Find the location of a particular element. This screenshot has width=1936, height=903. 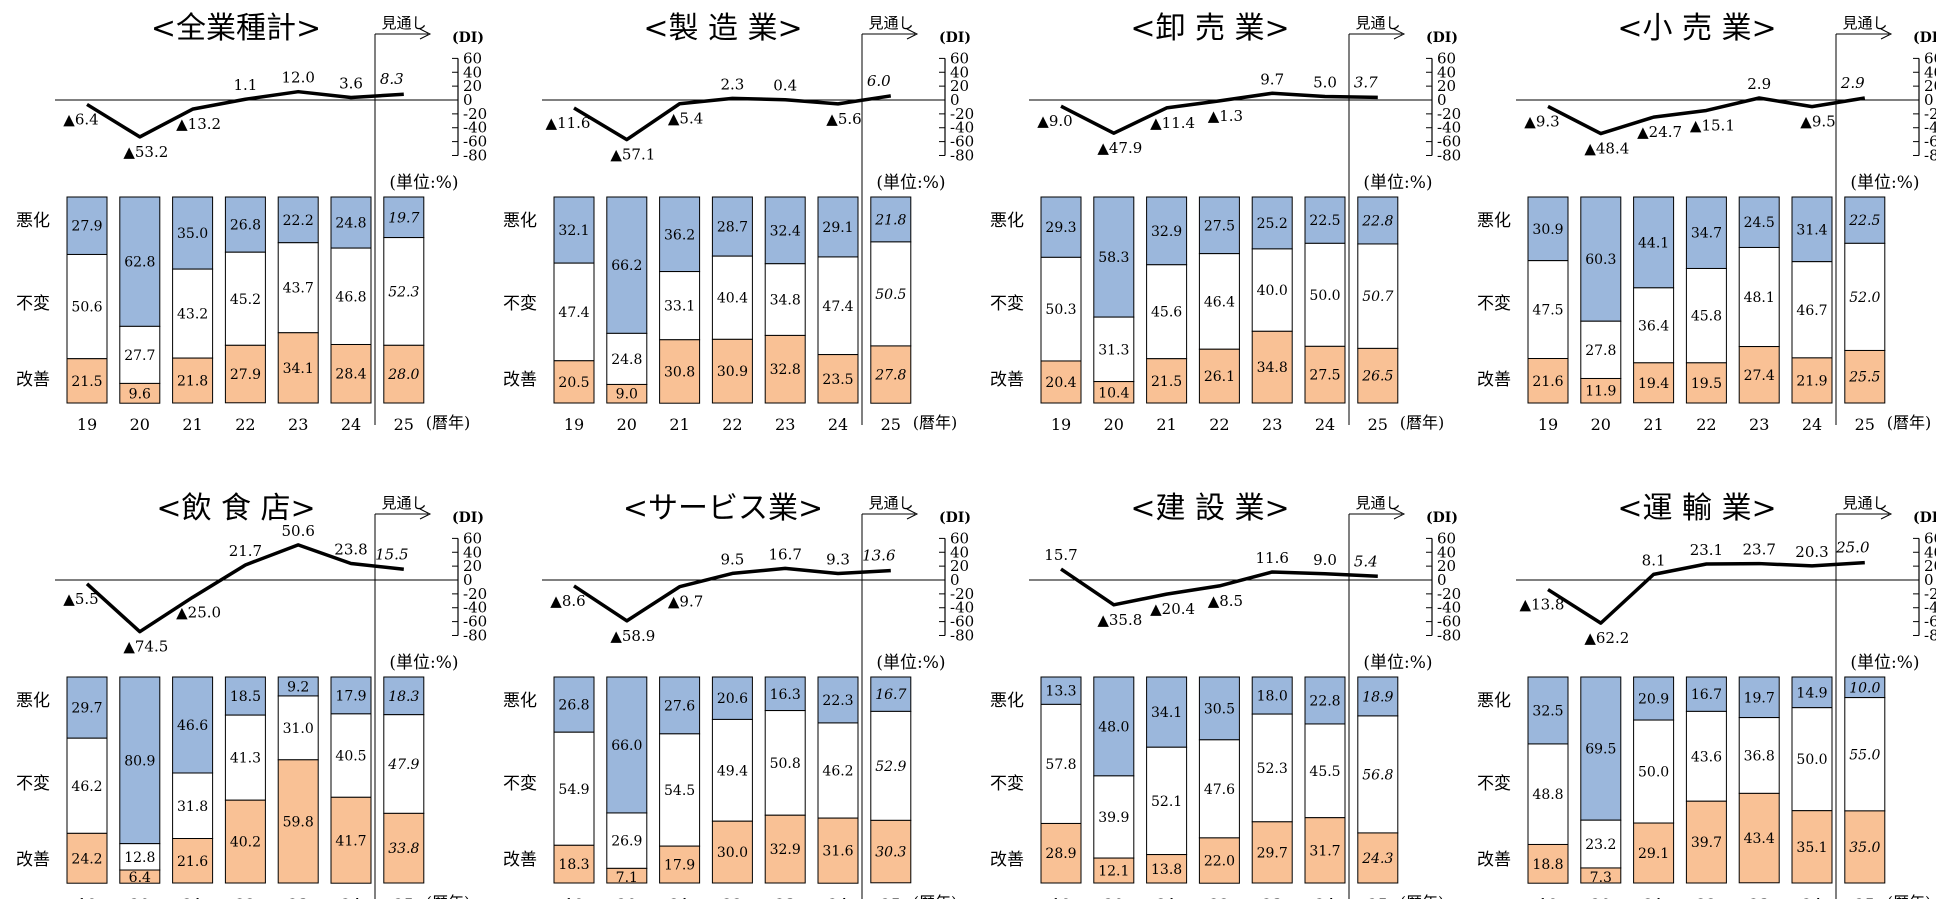

bar-value-label: 49.4 is located at coordinates (732, 771).